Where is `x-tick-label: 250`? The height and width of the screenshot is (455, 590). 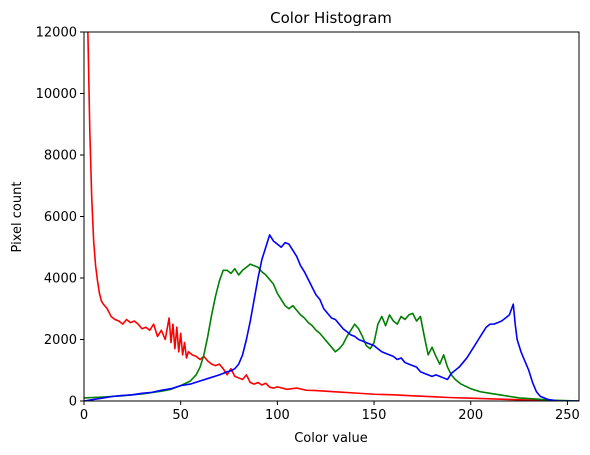
x-tick-label: 250 is located at coordinates (567, 415).